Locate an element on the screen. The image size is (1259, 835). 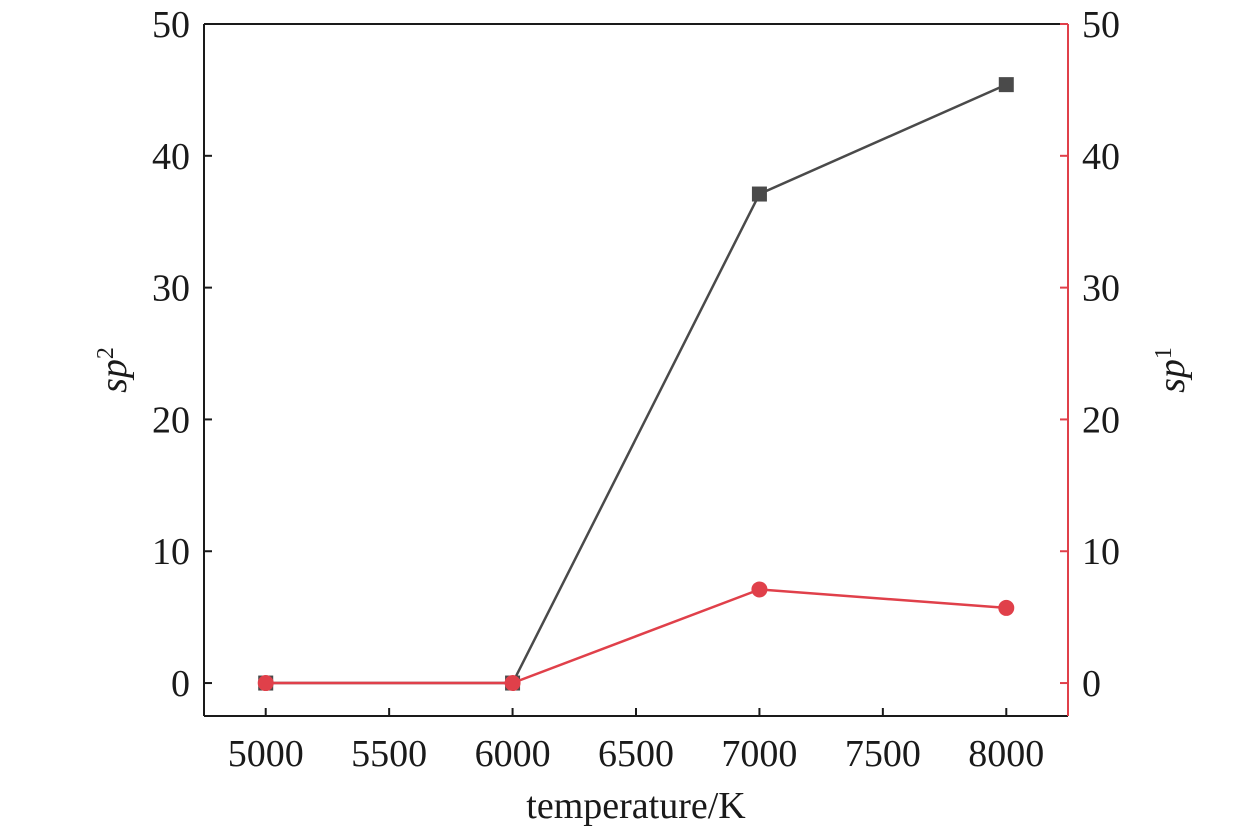
x-tick-label: 7000 is located at coordinates (759, 754).